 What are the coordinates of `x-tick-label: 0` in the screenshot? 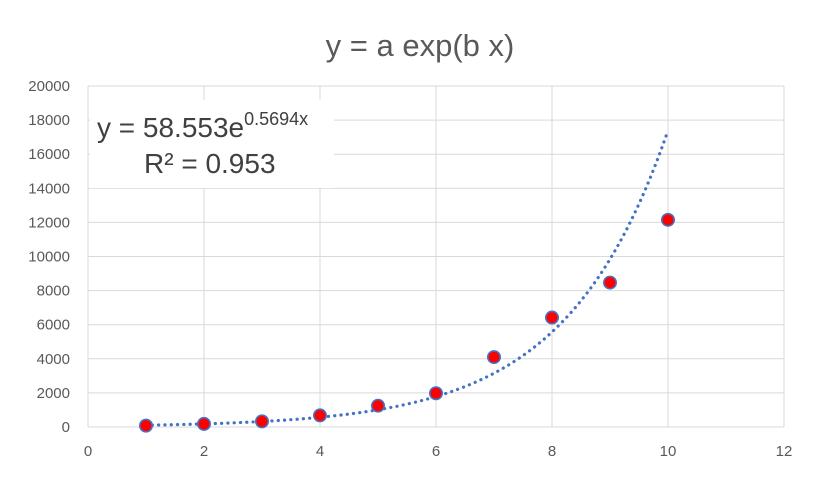 It's located at (88, 451).